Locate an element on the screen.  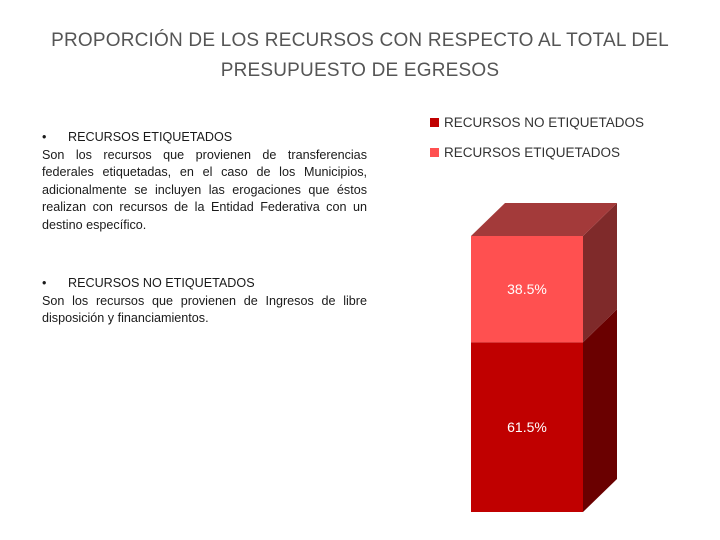
legend-item-no-etiquetados: RECURSOS NO ETIQUETADOS is located at coordinates (537, 122).